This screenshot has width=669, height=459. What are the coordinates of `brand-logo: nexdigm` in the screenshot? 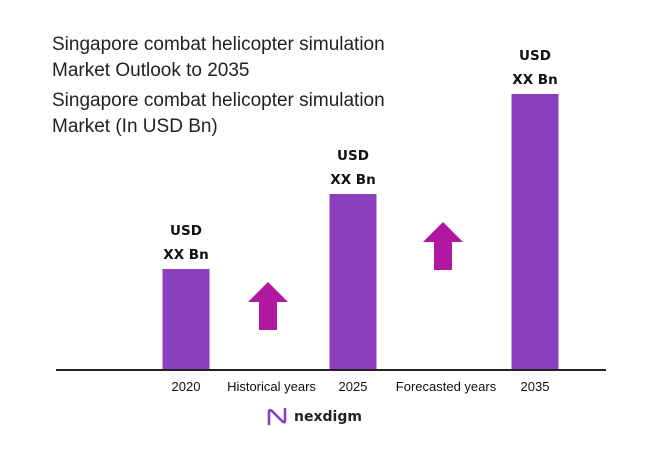 It's located at (314, 417).